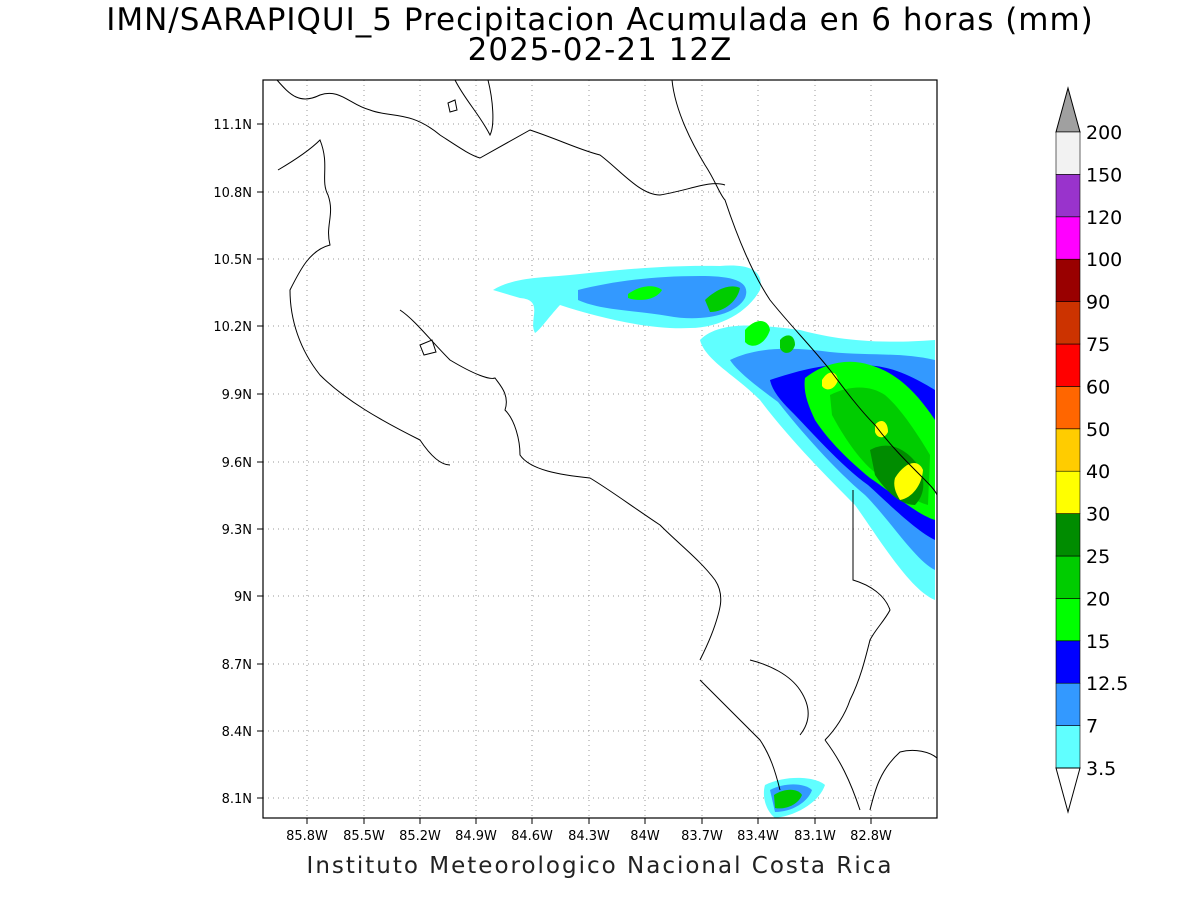 This screenshot has width=1200, height=900. I want to click on x-tick-label: 84.6W, so click(532, 836).